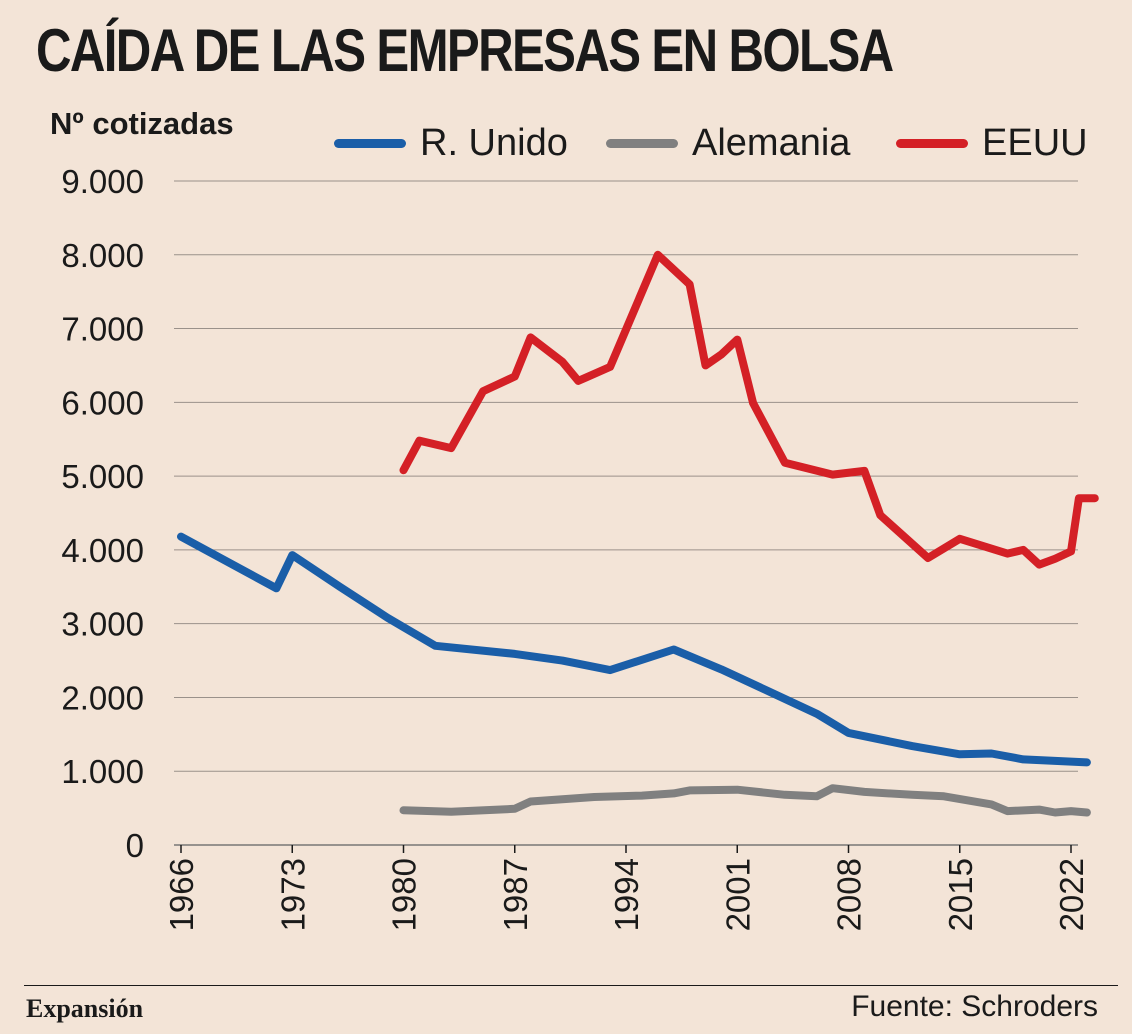  What do you see at coordinates (85, 1008) in the screenshot?
I see `brand-logo: Expansión` at bounding box center [85, 1008].